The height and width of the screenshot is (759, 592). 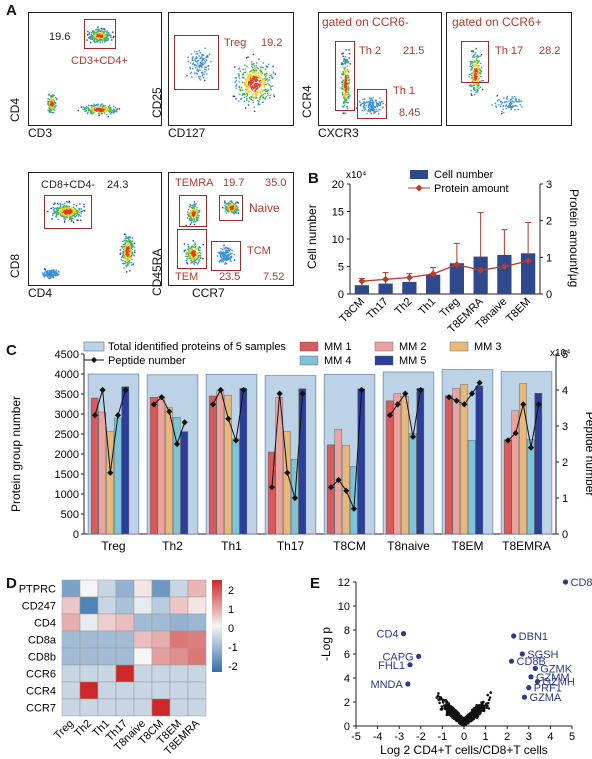 I want to click on gate-cd3cd4, so click(x=100, y=34).